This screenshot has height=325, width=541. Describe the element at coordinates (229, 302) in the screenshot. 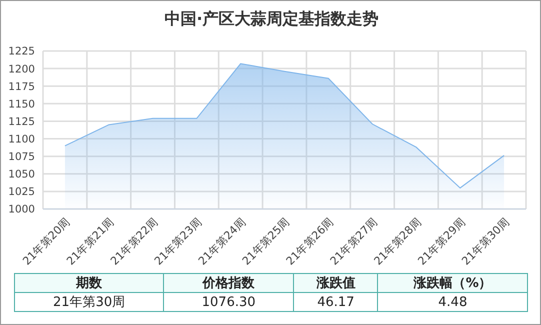

I see `text: 1076.30` at that location.